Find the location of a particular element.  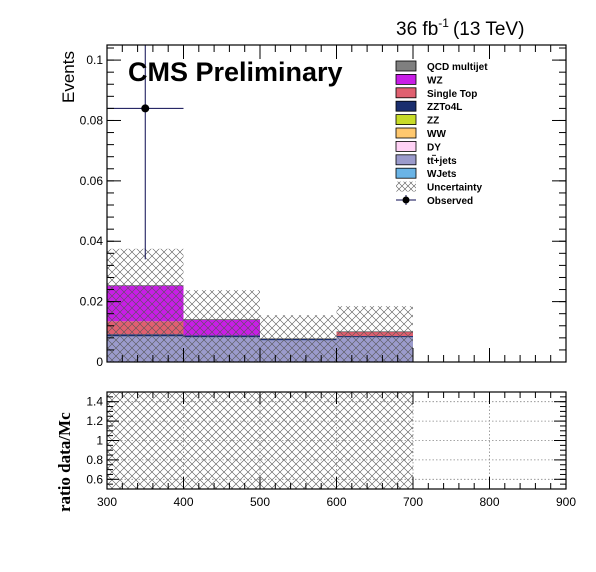

legend-swatch-ww is located at coordinates (406, 133).